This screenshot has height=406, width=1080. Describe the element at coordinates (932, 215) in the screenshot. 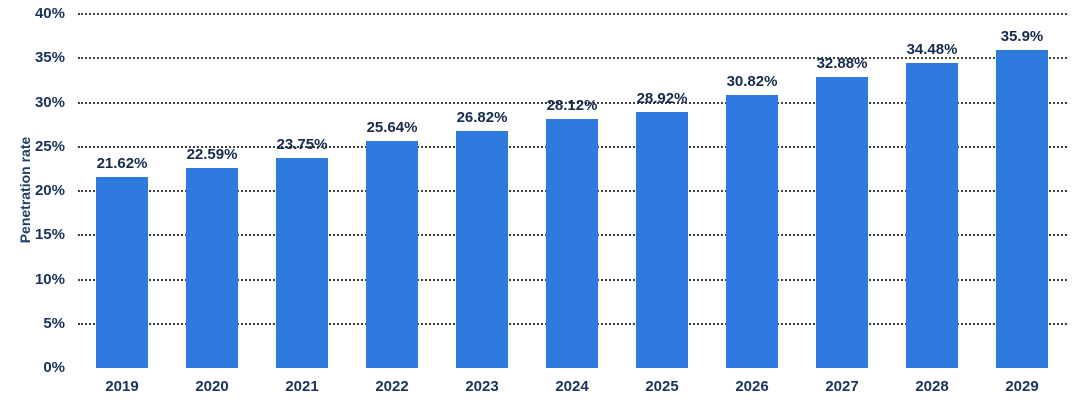

I see `bar-2028` at that location.